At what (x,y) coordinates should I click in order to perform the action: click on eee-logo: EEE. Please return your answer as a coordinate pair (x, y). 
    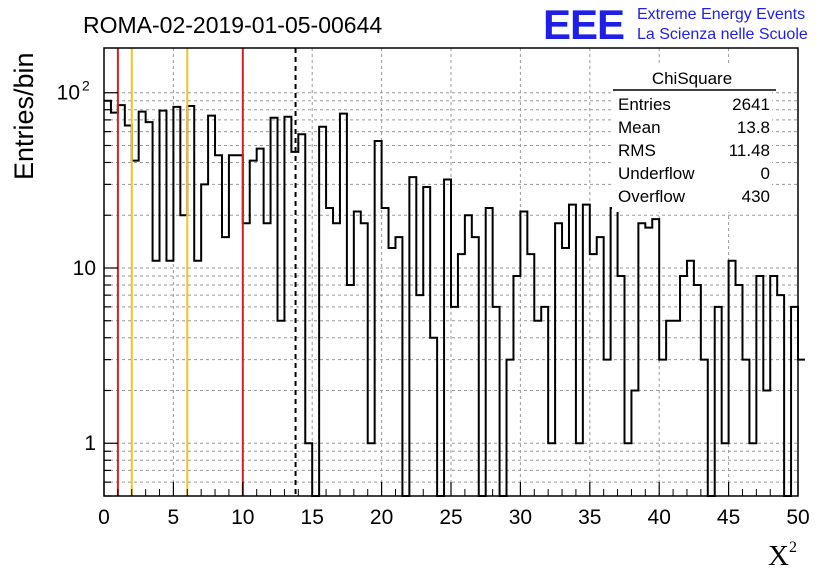
    Looking at the image, I should click on (583, 24).